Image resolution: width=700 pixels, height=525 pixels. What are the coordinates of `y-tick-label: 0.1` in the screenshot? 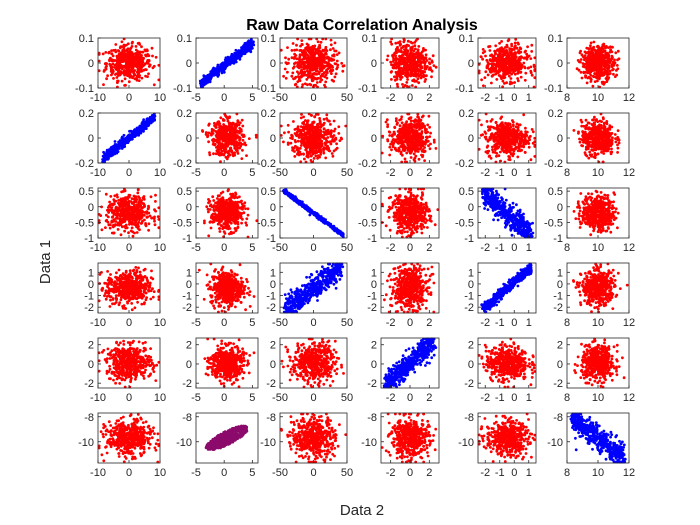 It's located at (555, 39).